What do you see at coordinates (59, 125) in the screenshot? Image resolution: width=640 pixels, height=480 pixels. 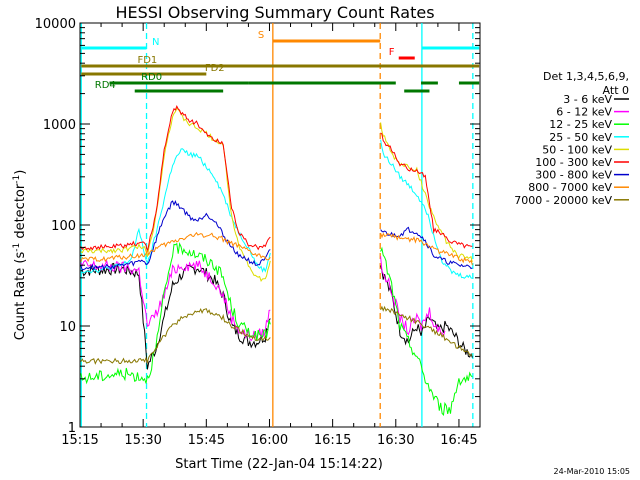 I see `y-tick-label-3: 1000` at bounding box center [59, 125].